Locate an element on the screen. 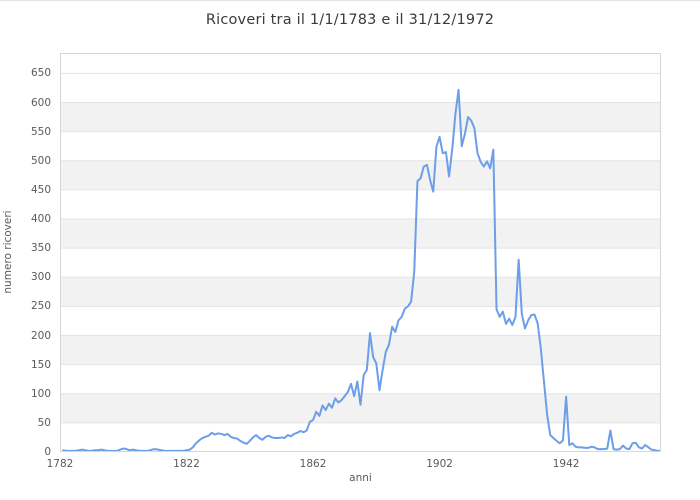 Image resolution: width=700 pixels, height=500 pixels. x-axis-title: anni is located at coordinates (360, 478).